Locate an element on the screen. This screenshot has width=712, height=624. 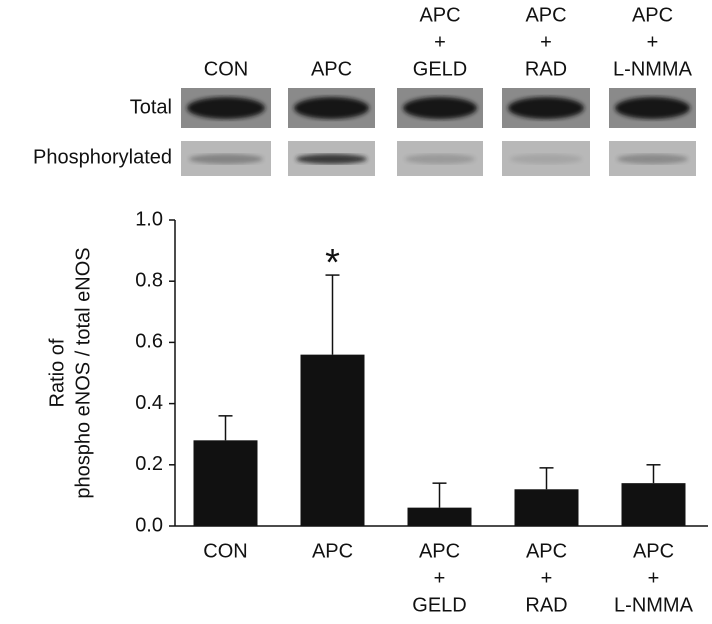
y-axis-title: phospho eNOS / total eNOS is located at coordinates (83, 372).